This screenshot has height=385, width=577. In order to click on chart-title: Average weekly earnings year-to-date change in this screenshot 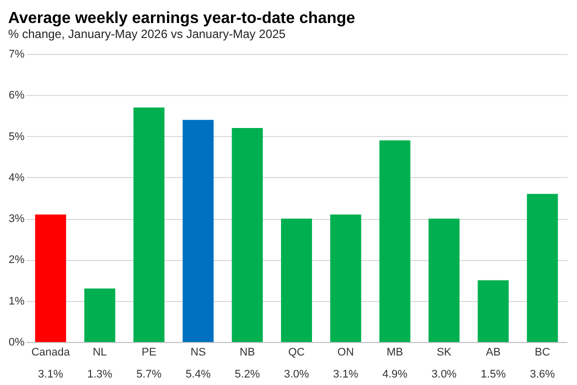, I will do `click(182, 18)`.